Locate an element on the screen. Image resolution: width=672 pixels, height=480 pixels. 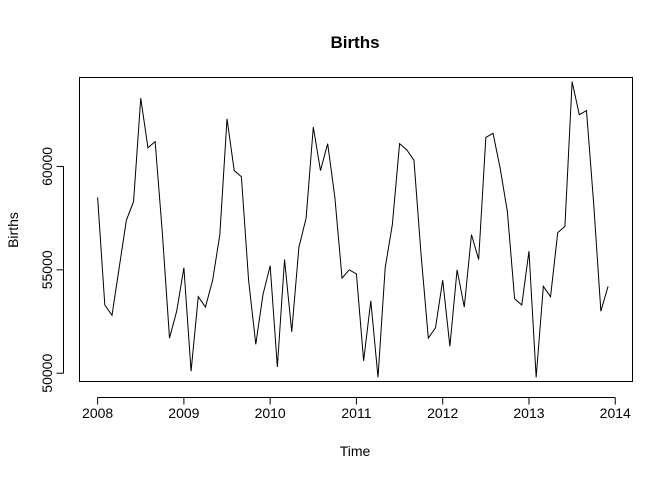
y-tick-label: 60000 is located at coordinates (47, 166).